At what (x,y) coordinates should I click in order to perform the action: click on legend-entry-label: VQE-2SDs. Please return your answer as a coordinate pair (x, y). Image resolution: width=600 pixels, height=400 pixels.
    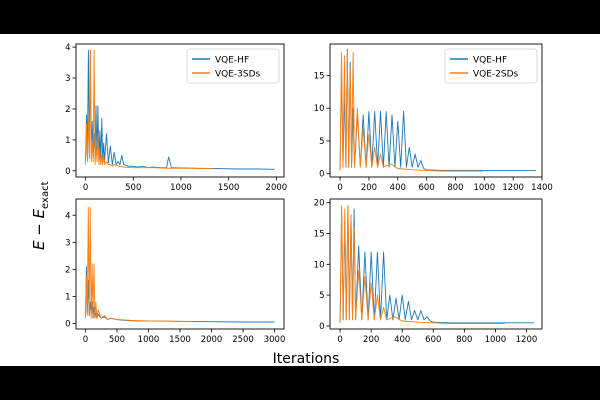
    Looking at the image, I should click on (496, 74).